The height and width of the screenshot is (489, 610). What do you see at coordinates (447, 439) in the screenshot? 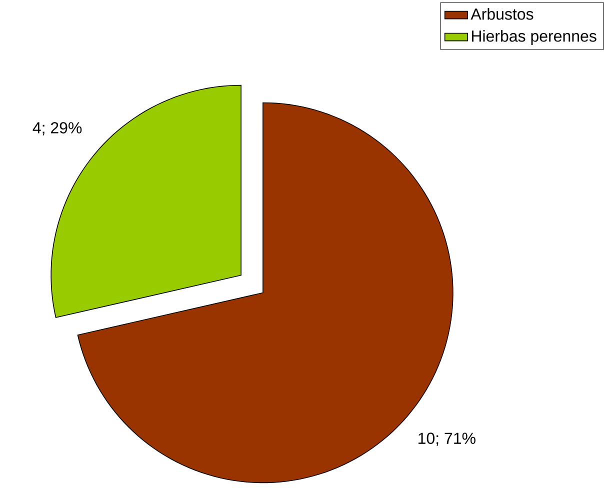
I see `data-label: 10; 71%` at bounding box center [447, 439].